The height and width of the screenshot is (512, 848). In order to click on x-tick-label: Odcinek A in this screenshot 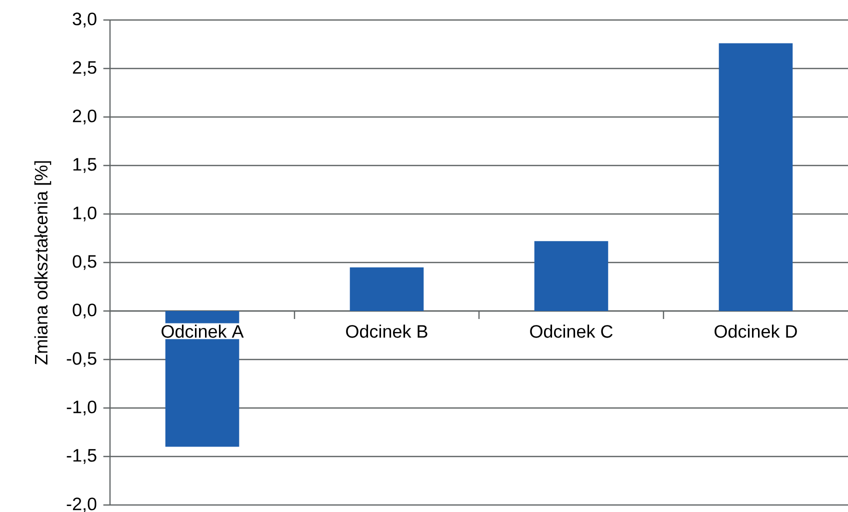, I will do `click(203, 331)`.